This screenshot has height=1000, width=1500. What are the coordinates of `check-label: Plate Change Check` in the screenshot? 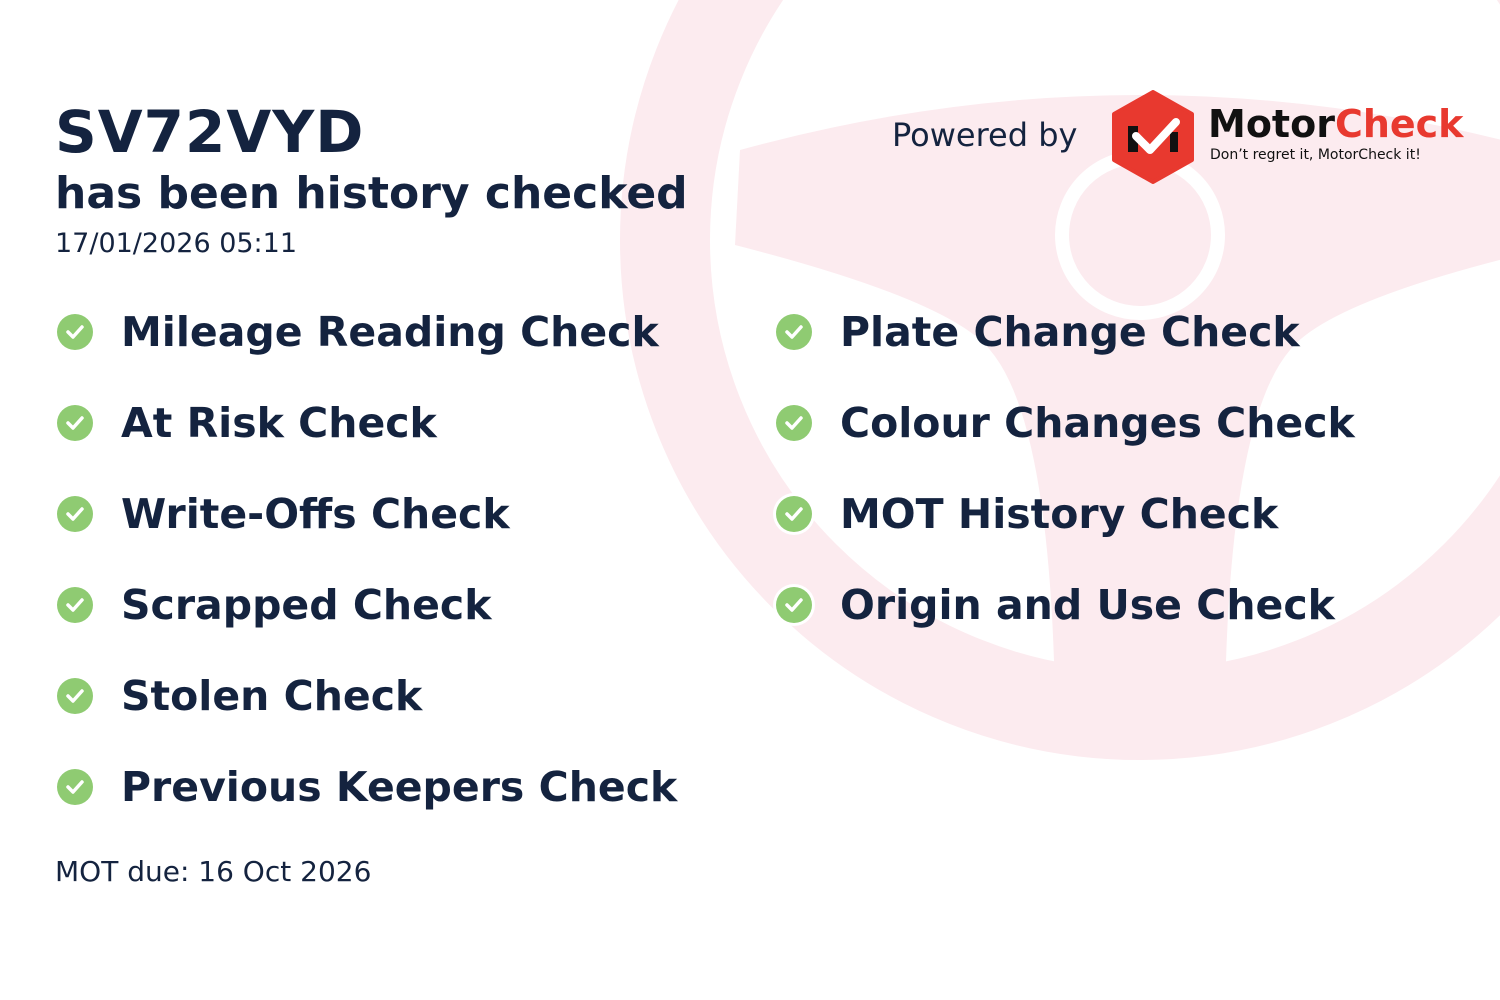 It's located at (1070, 332).